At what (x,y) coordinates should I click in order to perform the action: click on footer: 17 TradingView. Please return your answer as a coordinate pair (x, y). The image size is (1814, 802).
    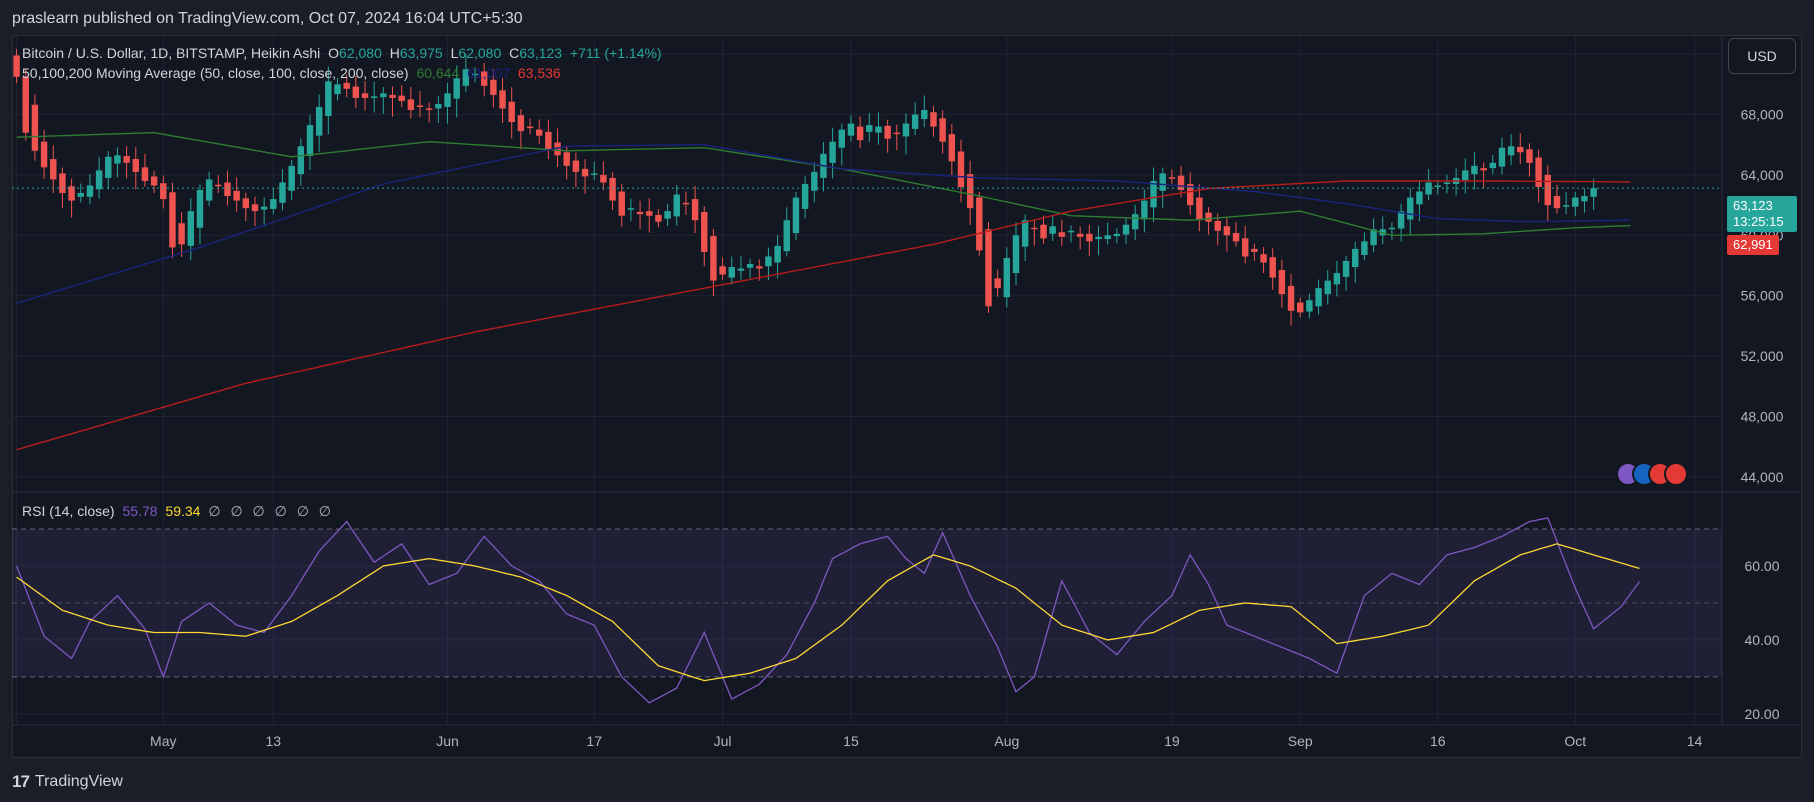
    Looking at the image, I should click on (67, 782).